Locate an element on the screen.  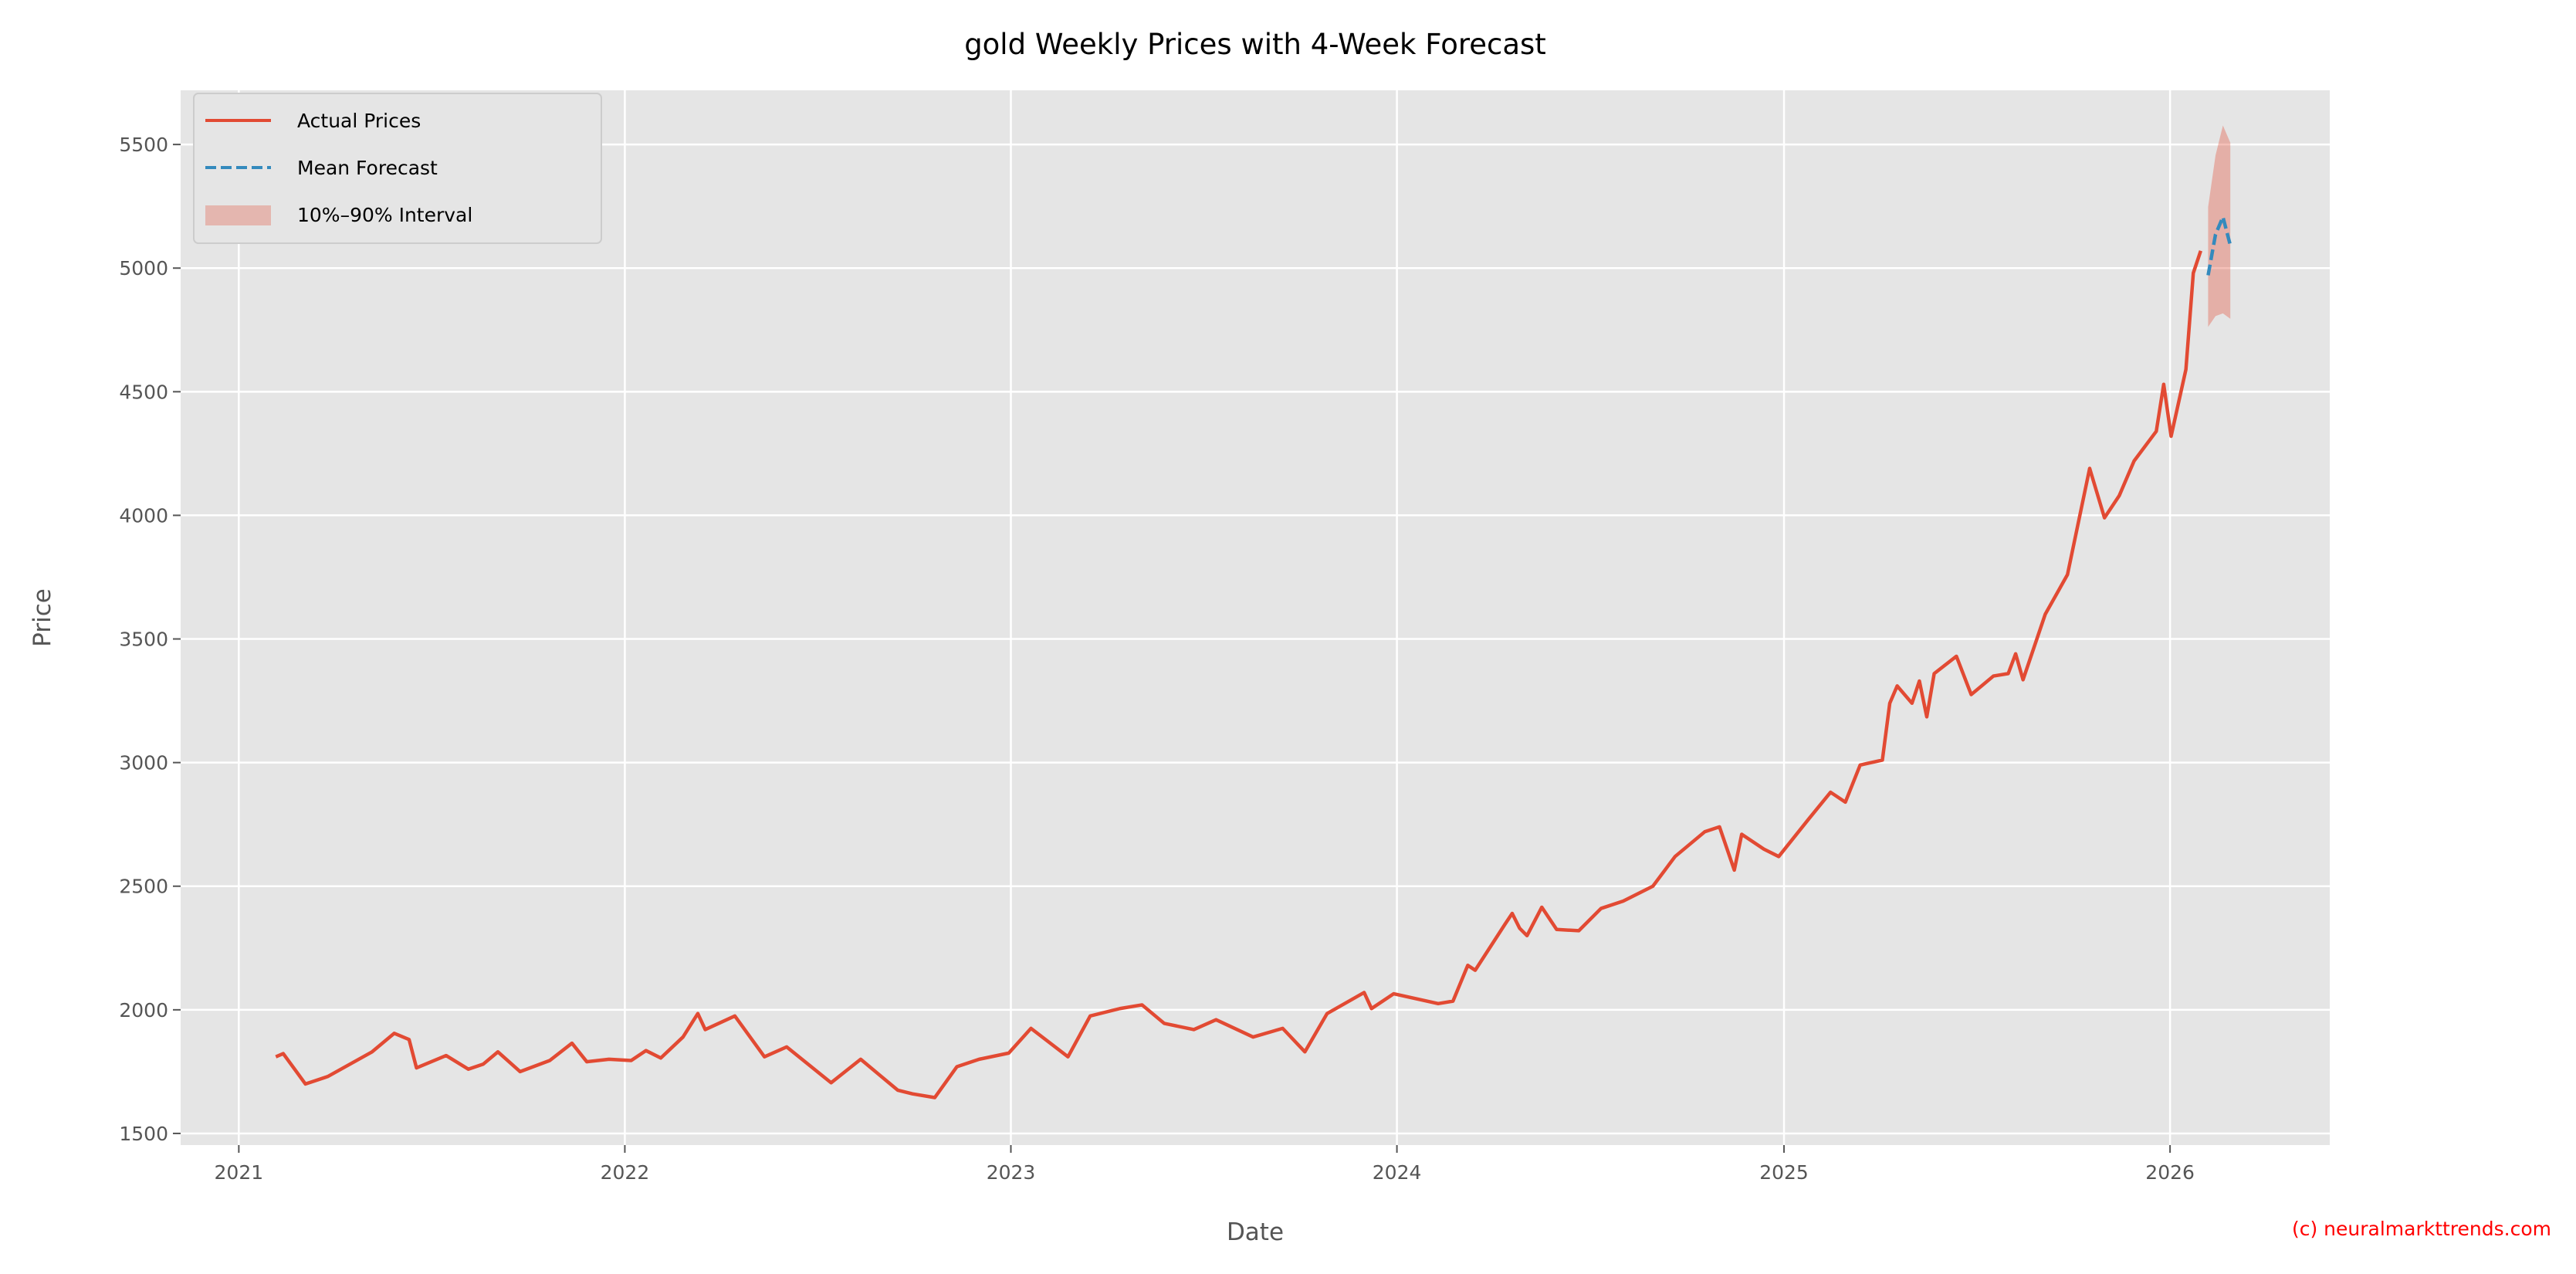
y-tick-label: 1500 is located at coordinates (144, 1134).